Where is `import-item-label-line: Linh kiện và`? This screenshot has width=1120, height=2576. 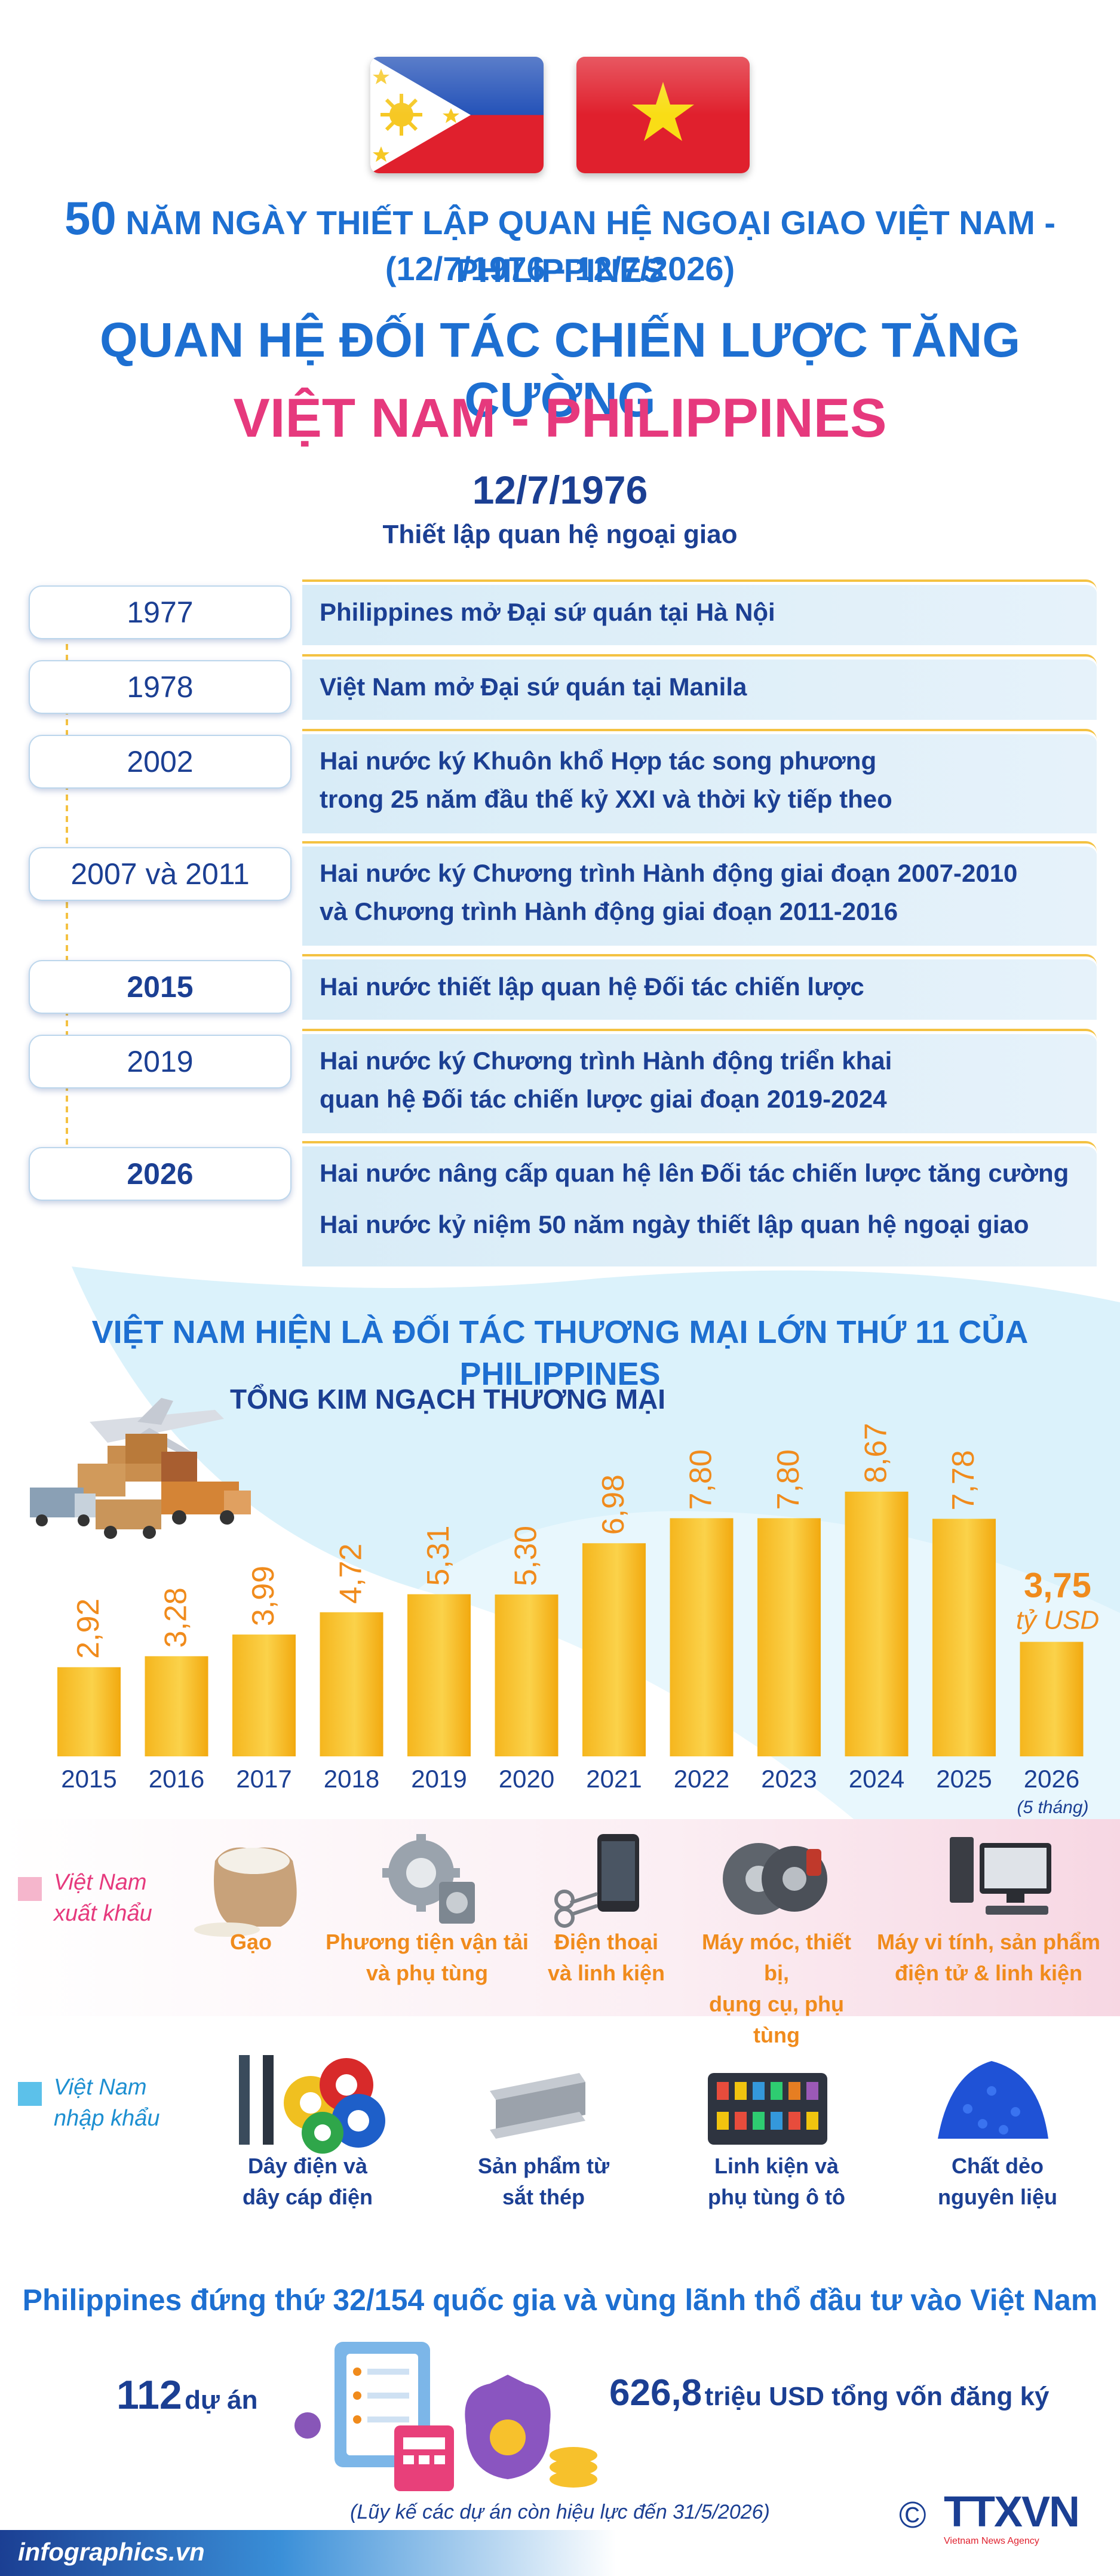 import-item-label-line: Linh kiện và is located at coordinates (776, 2166).